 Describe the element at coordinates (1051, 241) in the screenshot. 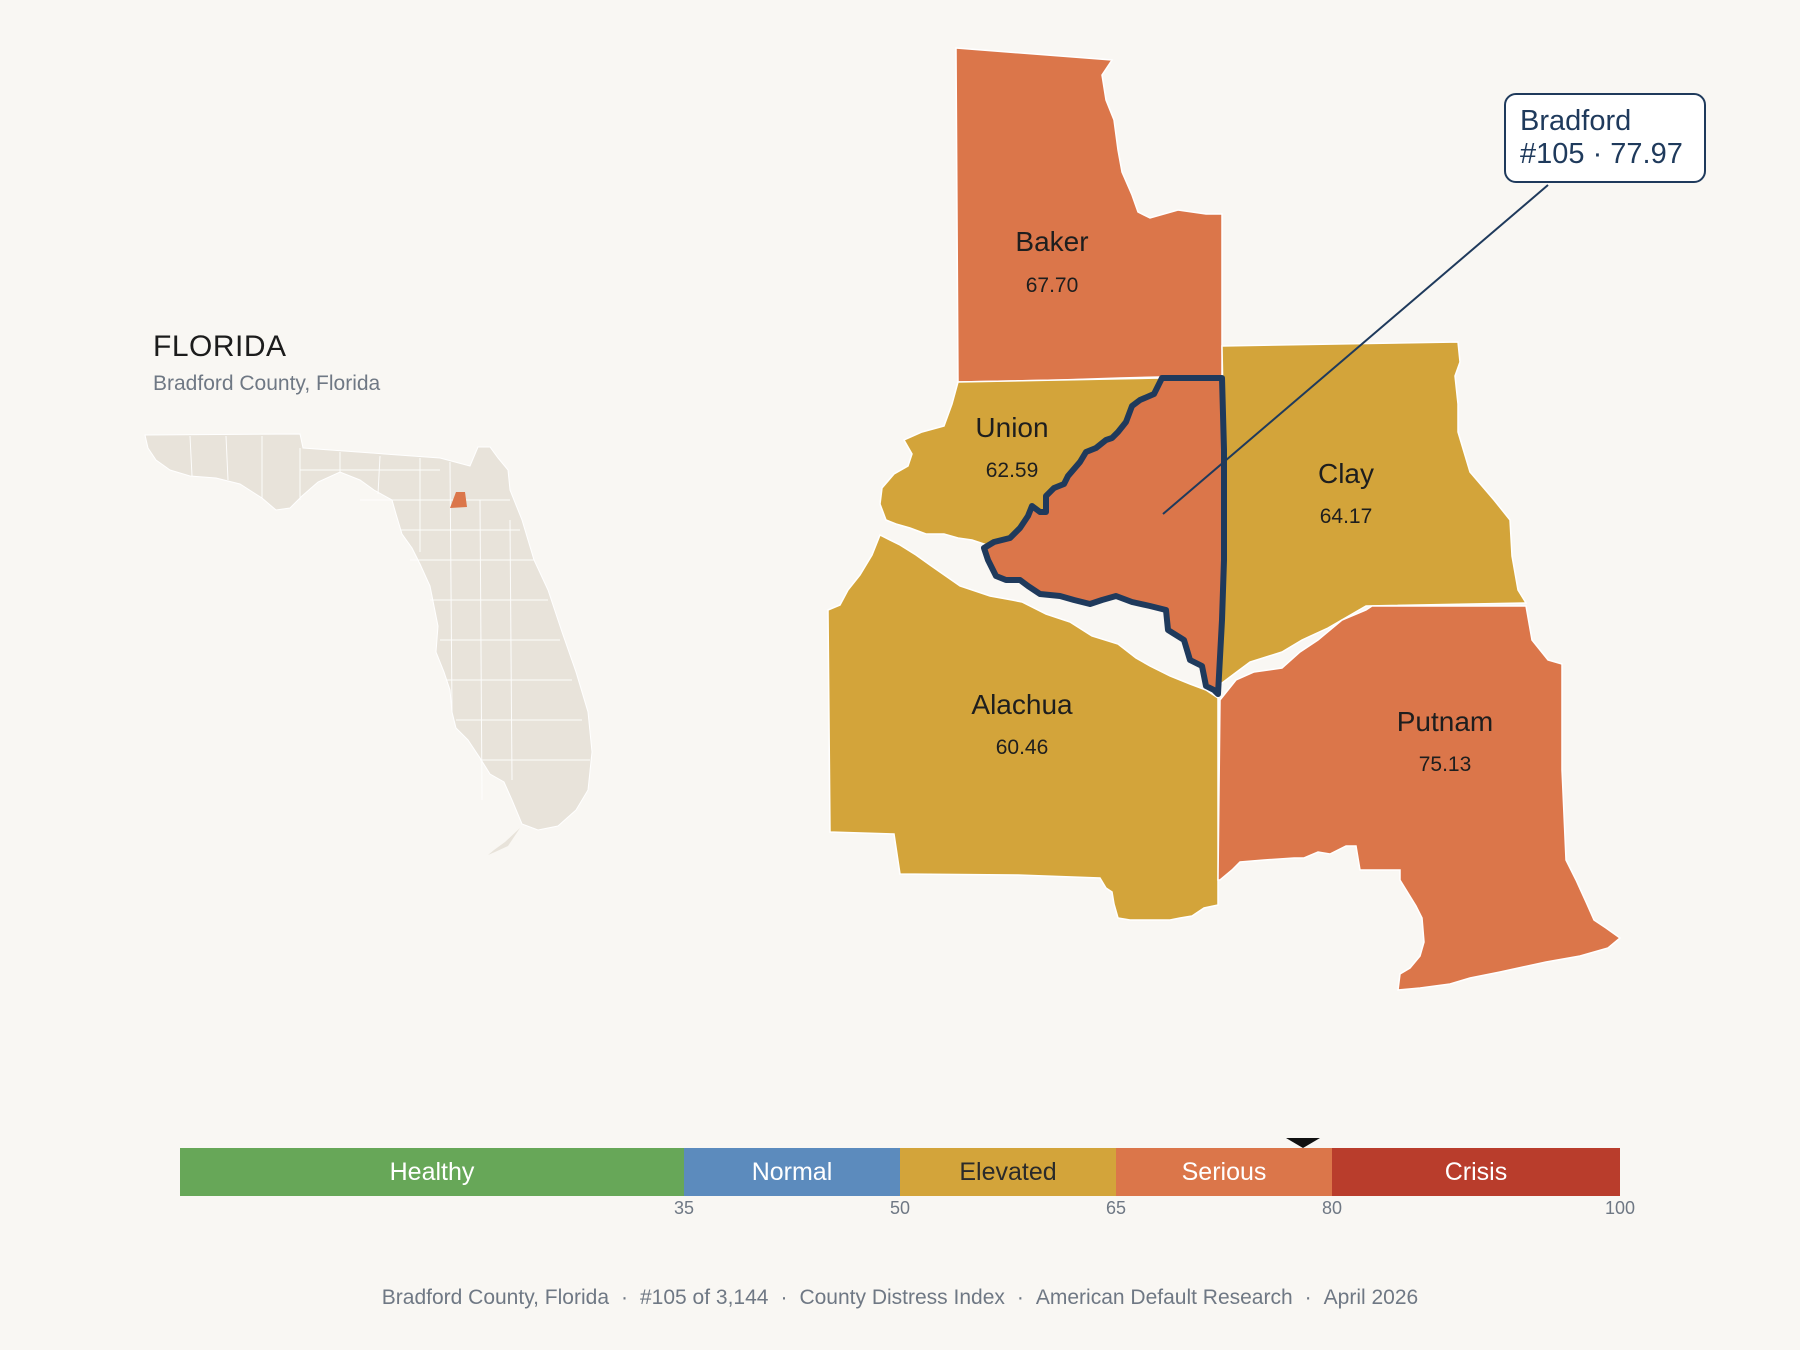

I see `county-label-baker: Baker` at that location.